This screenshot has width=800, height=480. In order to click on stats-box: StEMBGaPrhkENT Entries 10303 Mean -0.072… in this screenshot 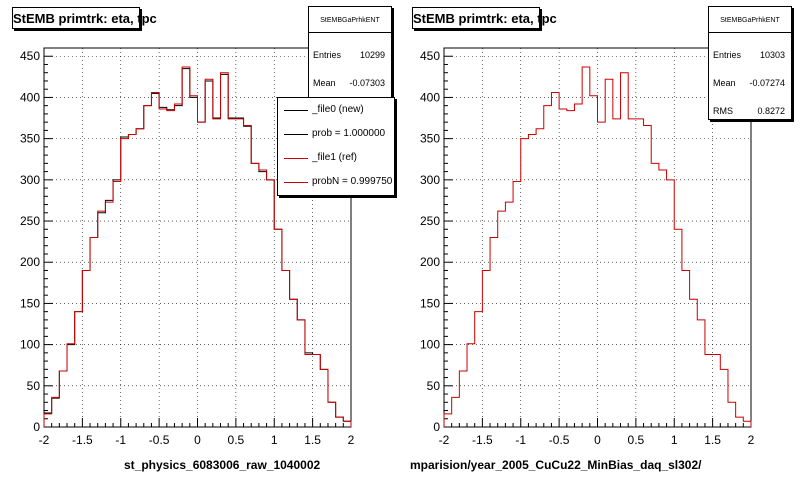, I will do `click(750, 63)`.